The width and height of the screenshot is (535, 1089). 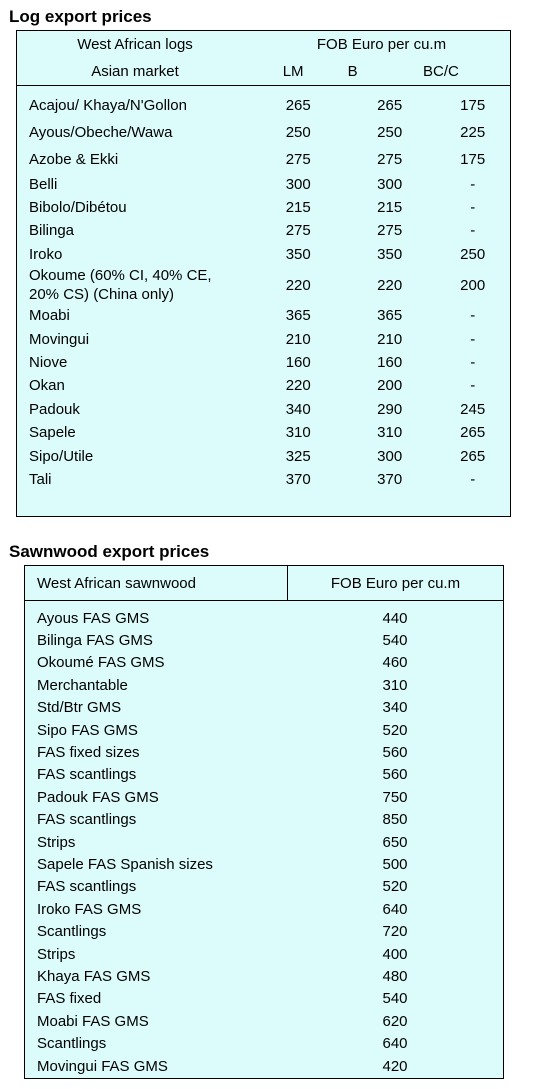 What do you see at coordinates (263, 362) in the screenshot?
I see `row: Niove 160 160 -` at bounding box center [263, 362].